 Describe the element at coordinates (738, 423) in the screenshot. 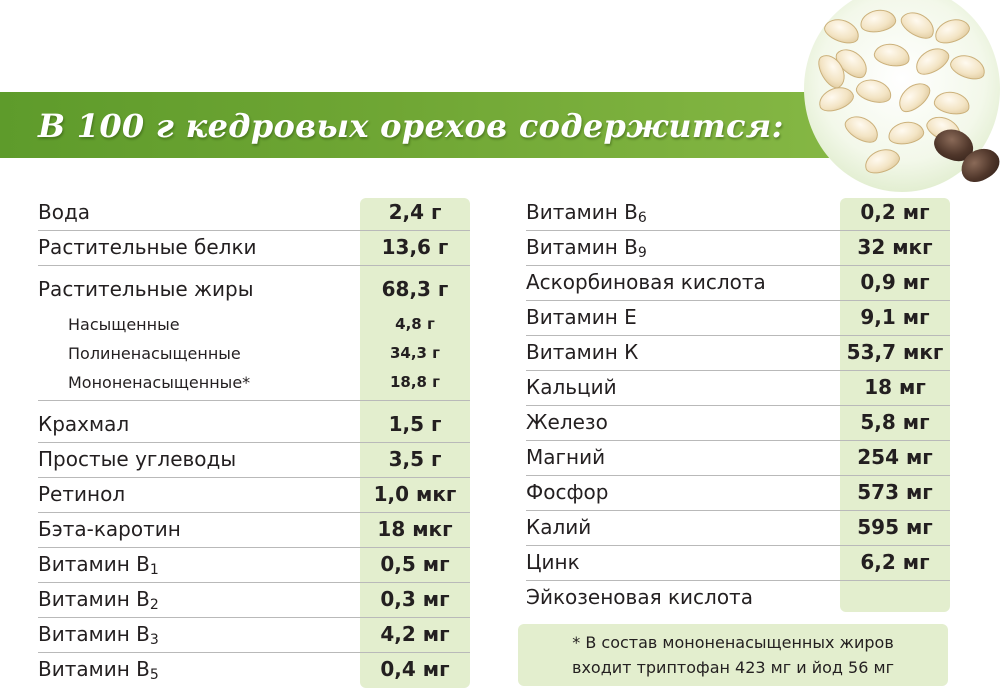

I see `nutrient-row: Железо 5,8 мг` at that location.